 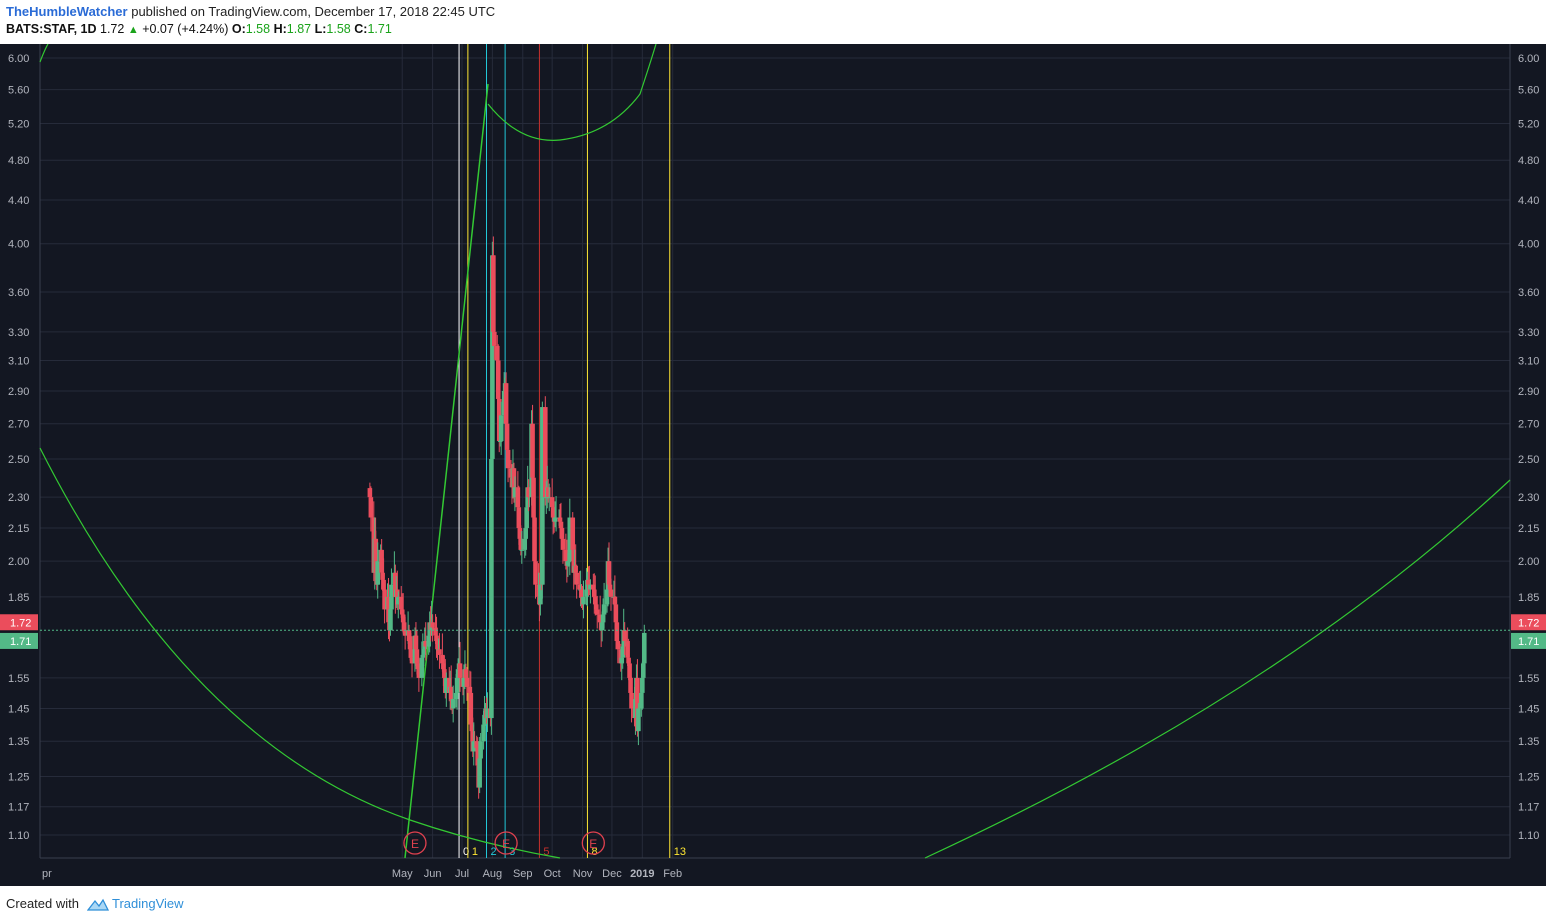 What do you see at coordinates (299, 29) in the screenshot?
I see `high-value: 1.87` at bounding box center [299, 29].